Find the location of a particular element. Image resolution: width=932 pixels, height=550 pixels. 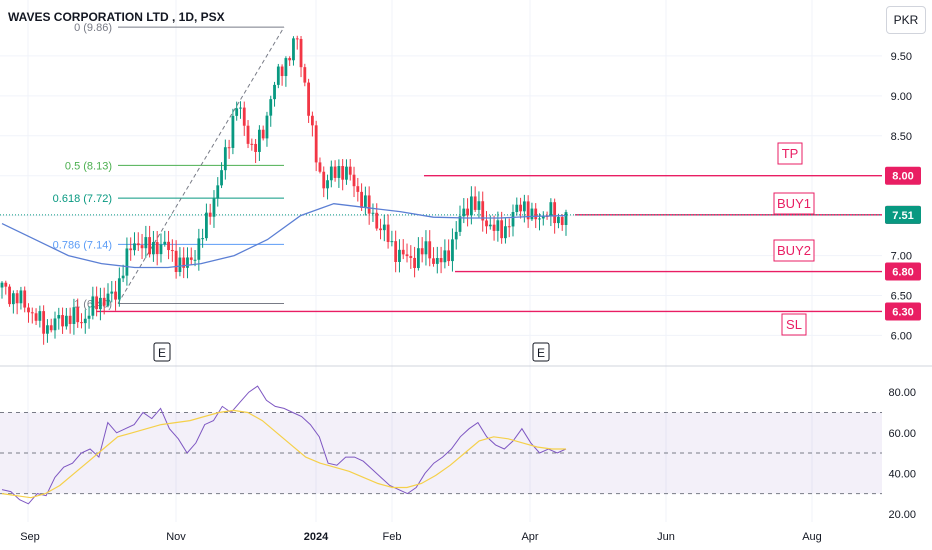

level-tag-label: TP is located at coordinates (790, 153).